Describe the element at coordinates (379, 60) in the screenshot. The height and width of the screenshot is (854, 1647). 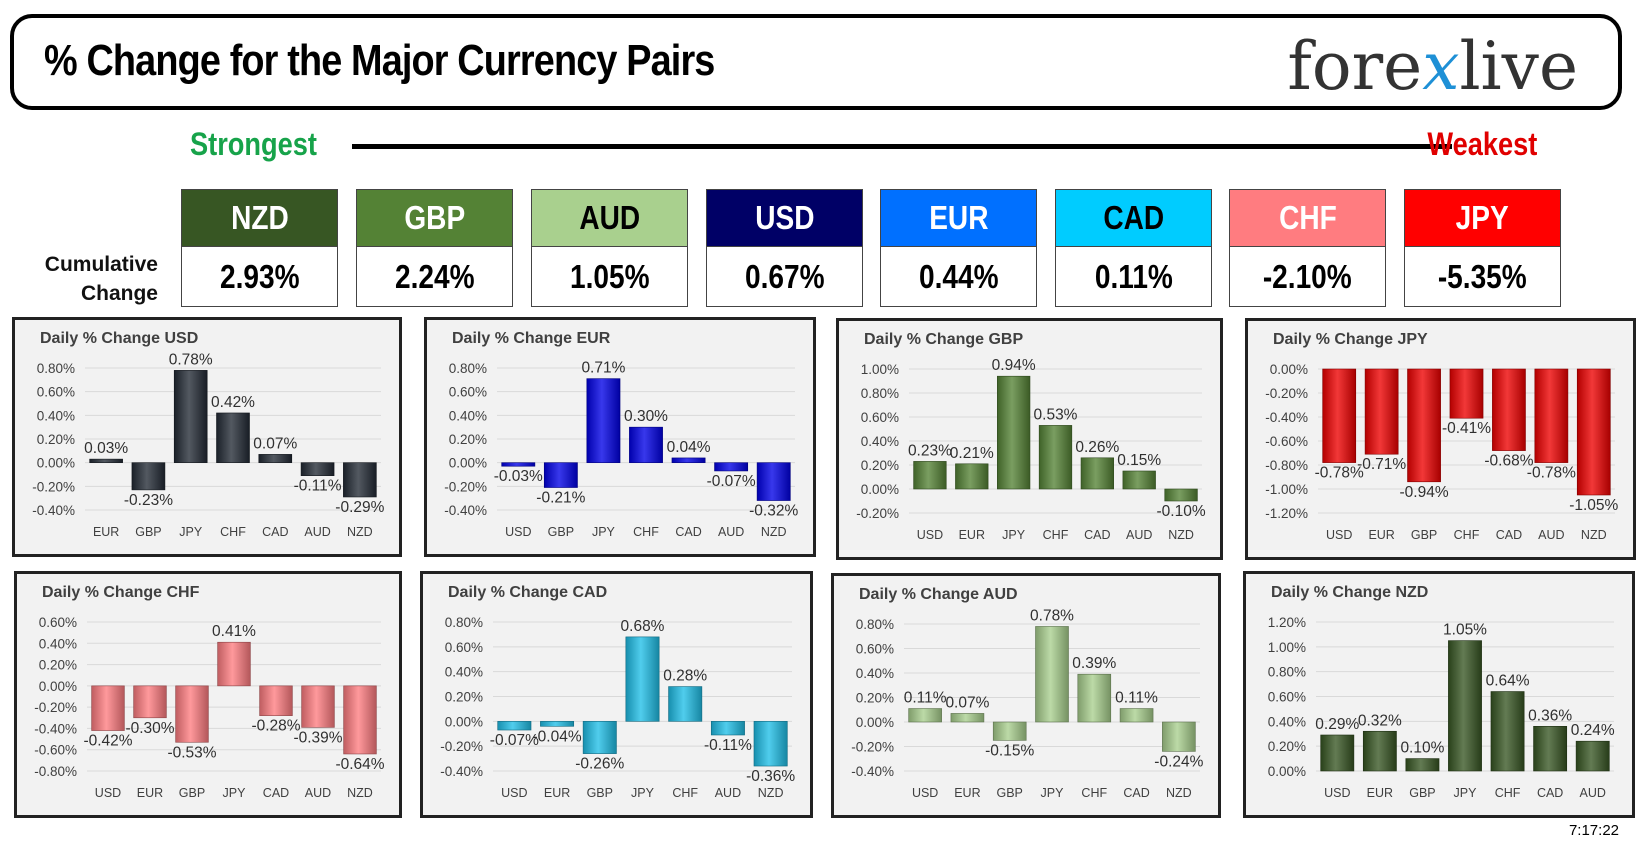
I see `page-title: % Change for the Major Currency Pairs` at that location.